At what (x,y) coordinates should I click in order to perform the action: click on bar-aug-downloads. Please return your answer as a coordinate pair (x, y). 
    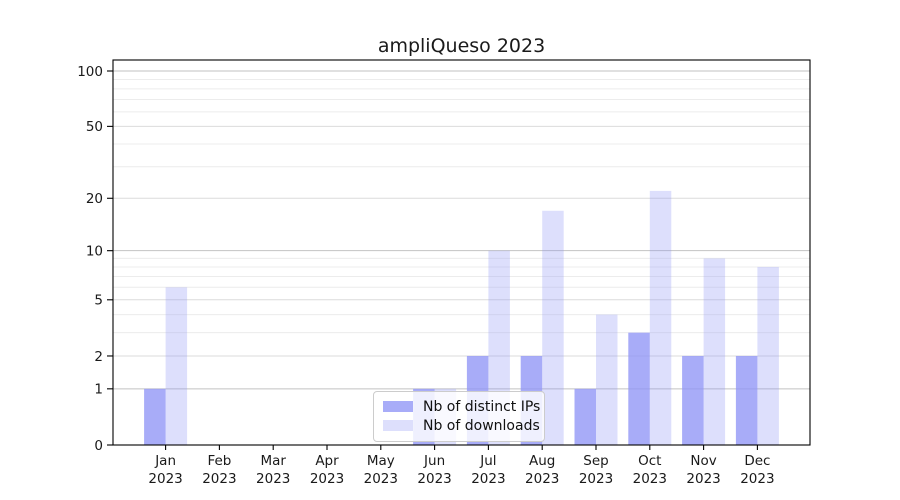
    Looking at the image, I should click on (553, 327).